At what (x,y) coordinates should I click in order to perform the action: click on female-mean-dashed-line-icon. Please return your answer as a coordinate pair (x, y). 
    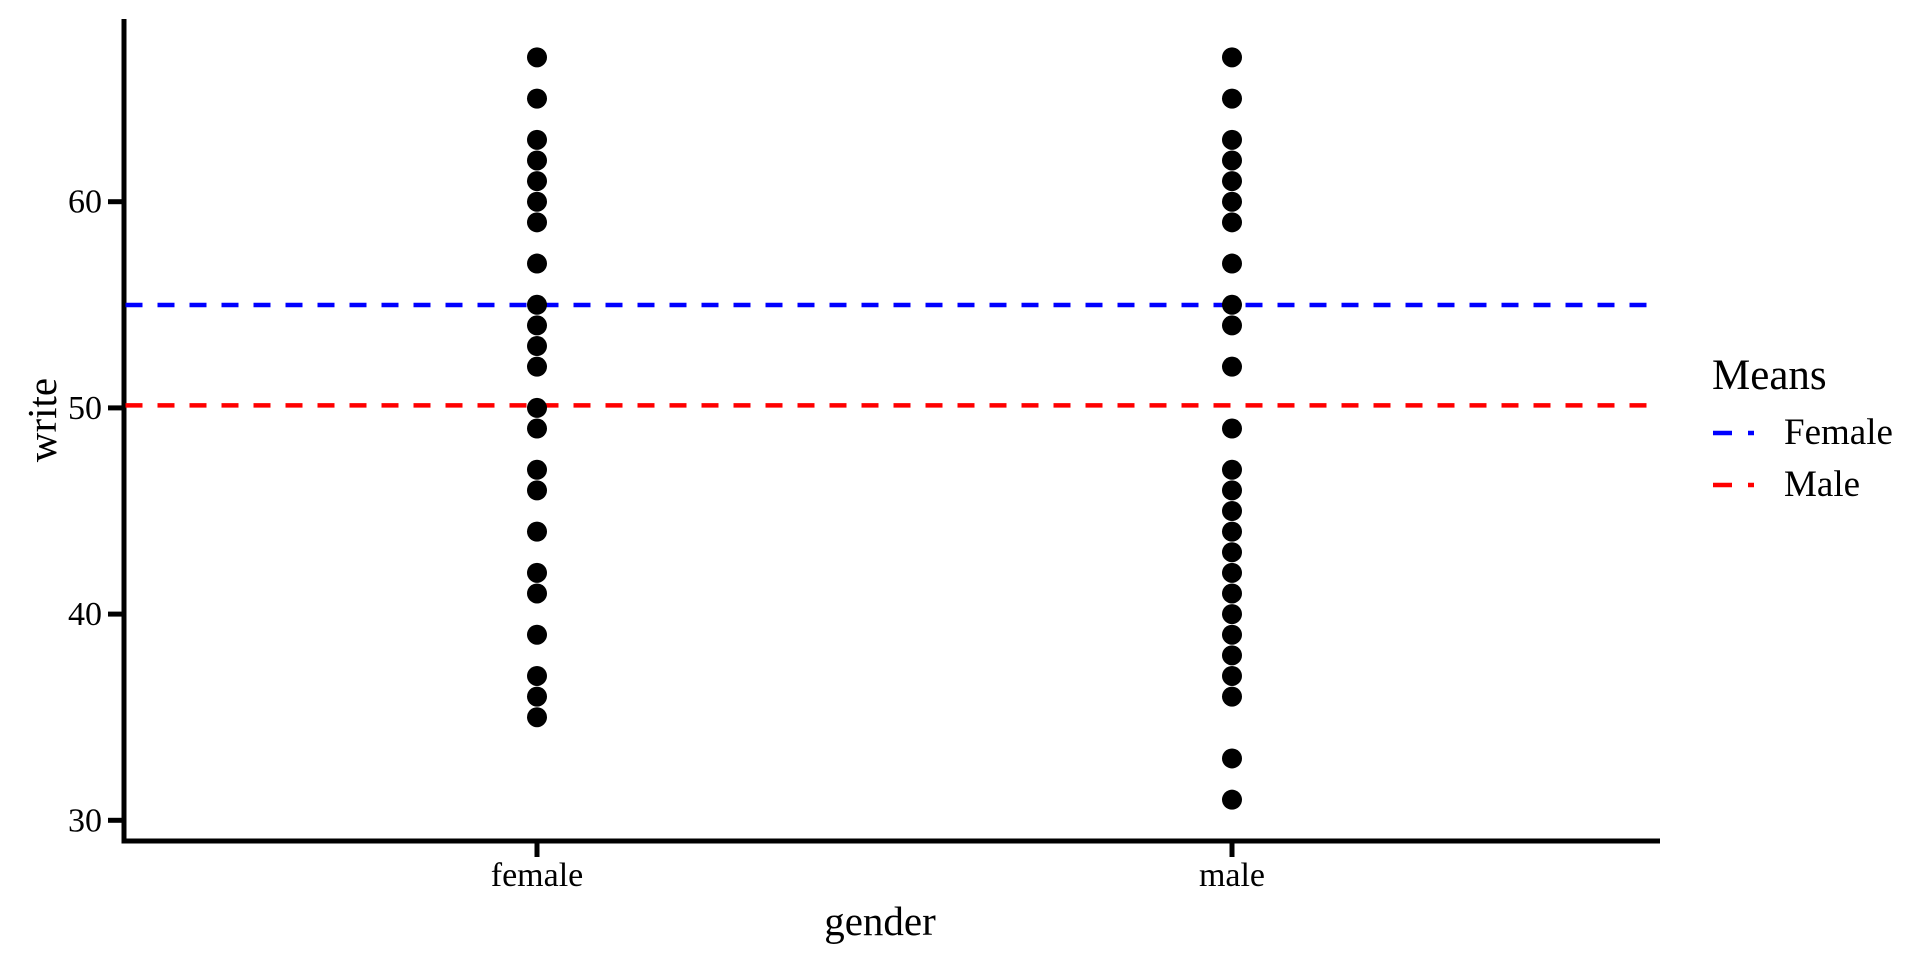
    Looking at the image, I should click on (1736, 433).